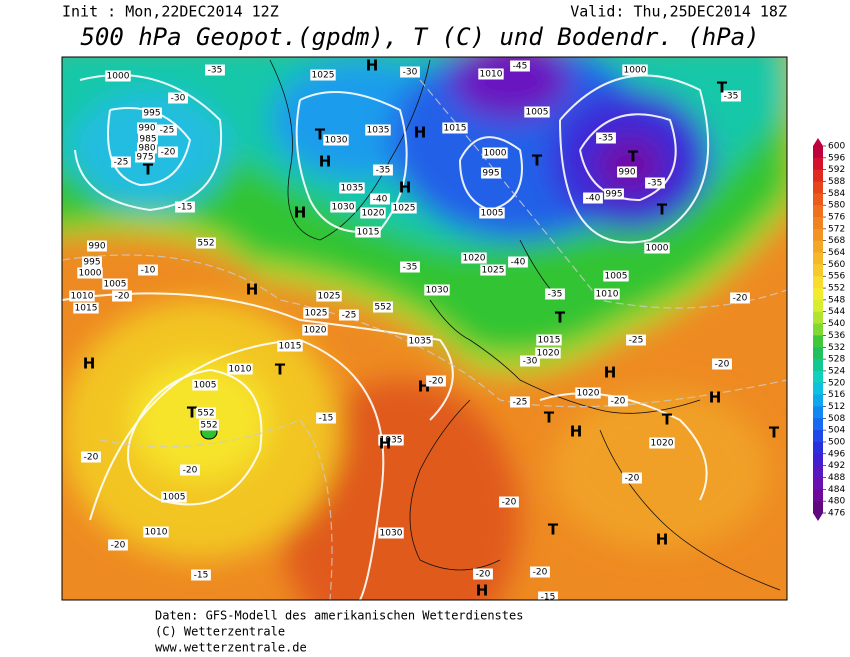 This screenshot has width=850, height=657. What do you see at coordinates (549, 341) in the screenshot?
I see `contour-label: 1015` at bounding box center [549, 341].